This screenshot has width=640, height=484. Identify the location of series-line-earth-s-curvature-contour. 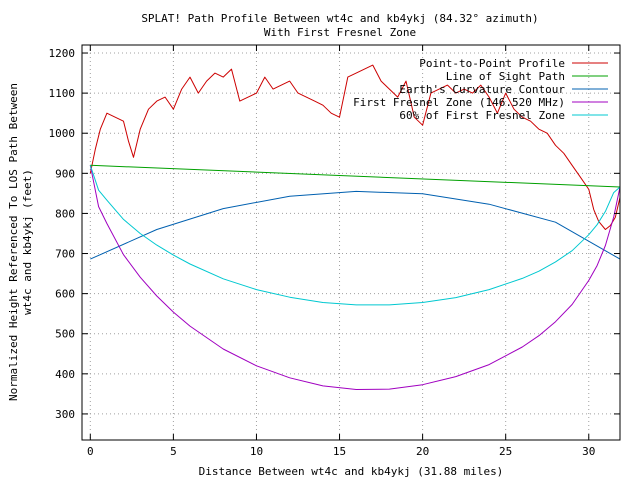
(355, 225).